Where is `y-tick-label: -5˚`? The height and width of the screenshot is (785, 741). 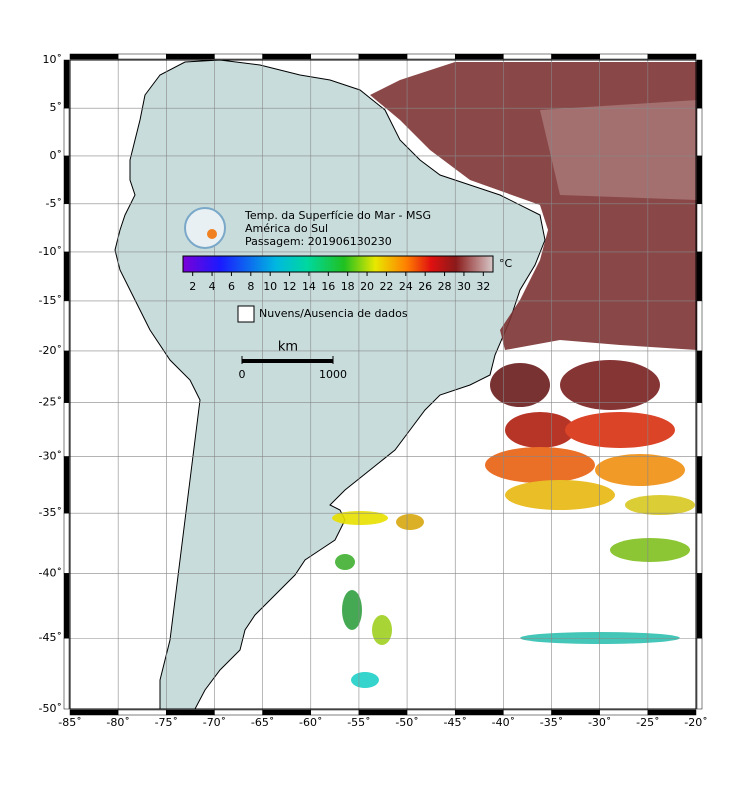
y-tick-label: -5˚ is located at coordinates (54, 203).